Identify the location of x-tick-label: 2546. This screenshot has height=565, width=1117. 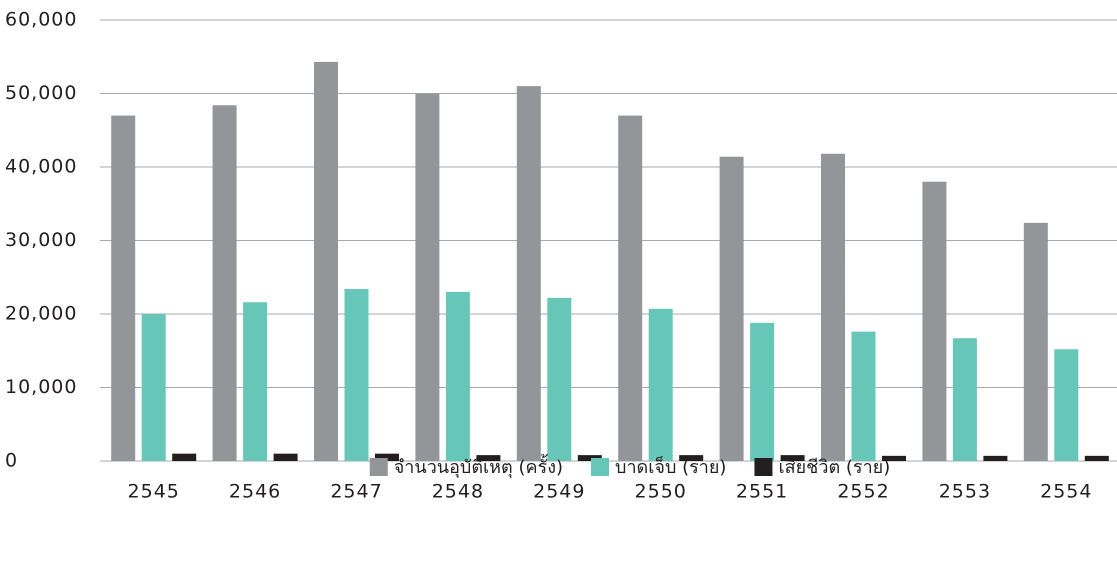
(255, 492).